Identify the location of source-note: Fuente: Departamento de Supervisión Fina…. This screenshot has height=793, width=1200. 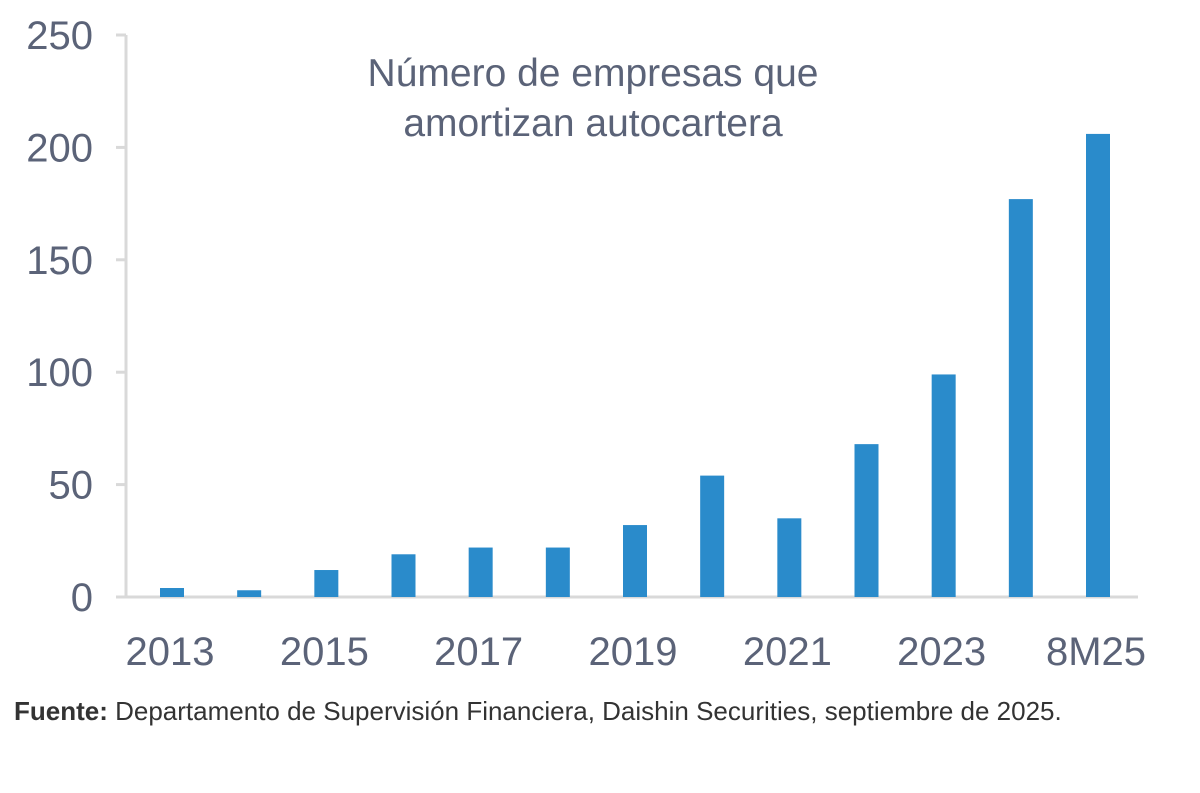
(604, 711).